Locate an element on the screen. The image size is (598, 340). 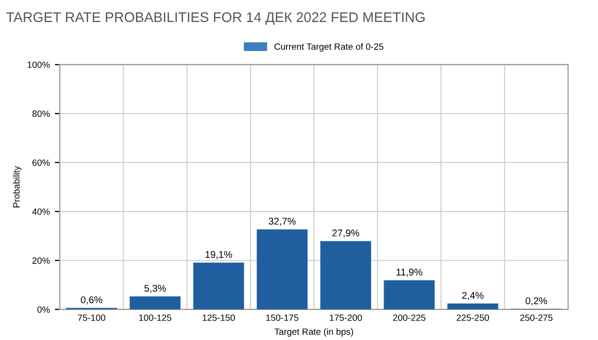
data-label: 27,9% is located at coordinates (346, 234).